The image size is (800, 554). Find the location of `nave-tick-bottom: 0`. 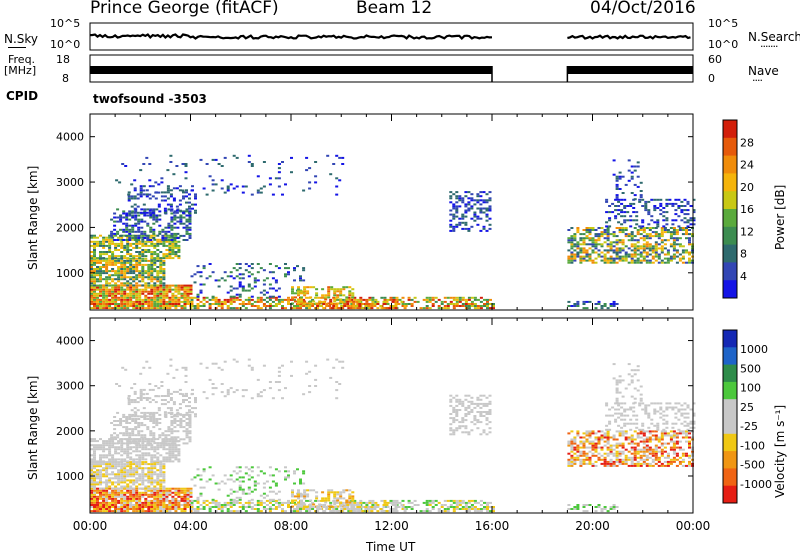

nave-tick-bottom: 0 is located at coordinates (711, 78).